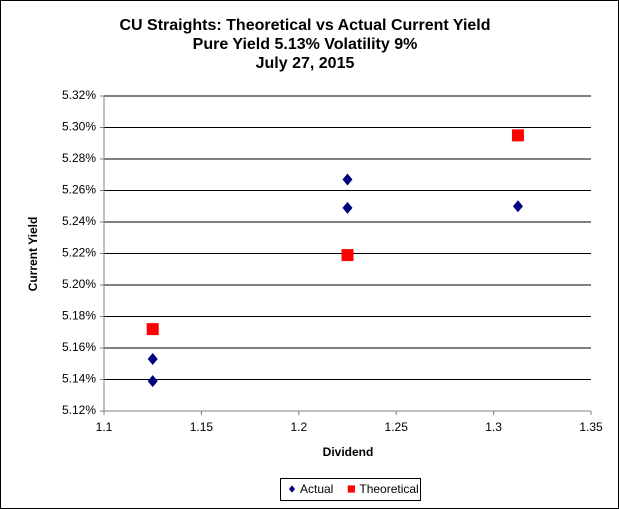  What do you see at coordinates (33, 254) in the screenshot?
I see `y-axis-label: Current Yield` at bounding box center [33, 254].